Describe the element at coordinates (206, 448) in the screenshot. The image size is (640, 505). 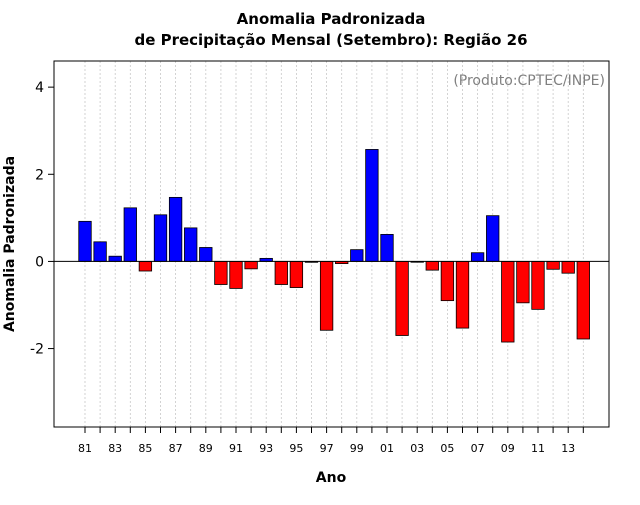
I see `x-tick-label: 89` at that location.